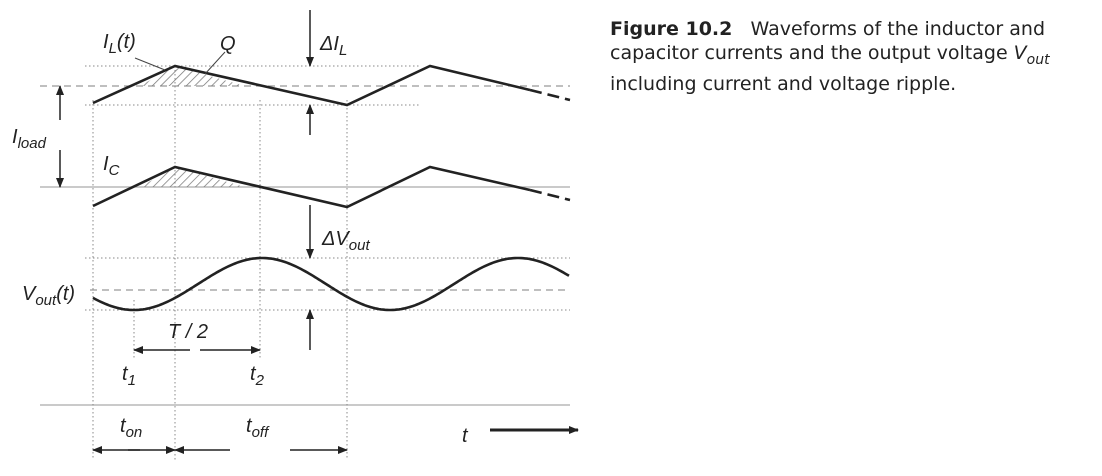 The image size is (1102, 476). Describe the element at coordinates (465, 436) in the screenshot. I see `label-time: t` at that location.